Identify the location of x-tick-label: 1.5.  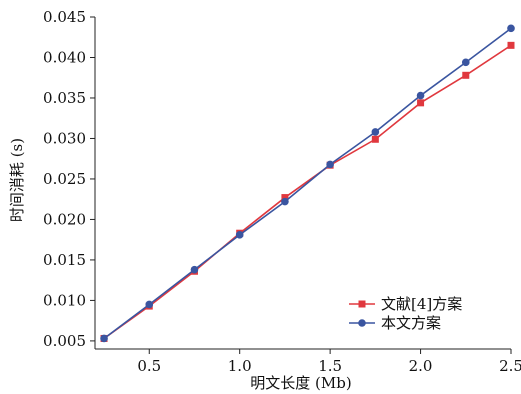
(330, 366).